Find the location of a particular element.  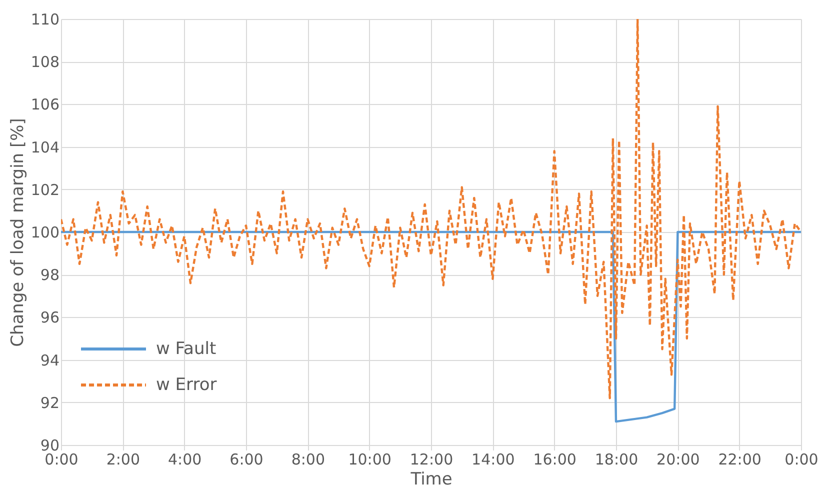

x-tick-label: 20:00 is located at coordinates (678, 459).